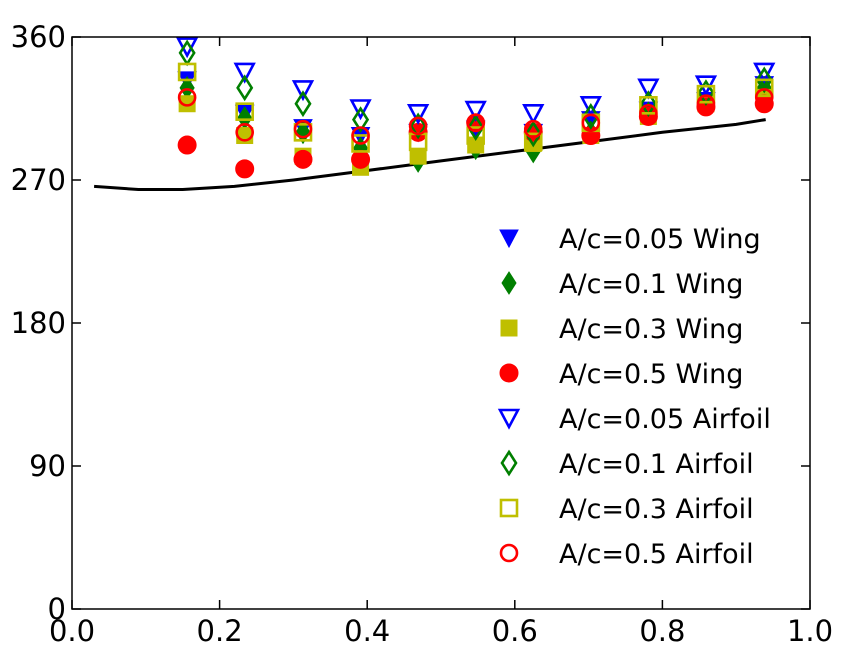 The width and height of the screenshot is (858, 658). What do you see at coordinates (220, 631) in the screenshot?
I see `x-tick-label: 0.2` at bounding box center [220, 631].